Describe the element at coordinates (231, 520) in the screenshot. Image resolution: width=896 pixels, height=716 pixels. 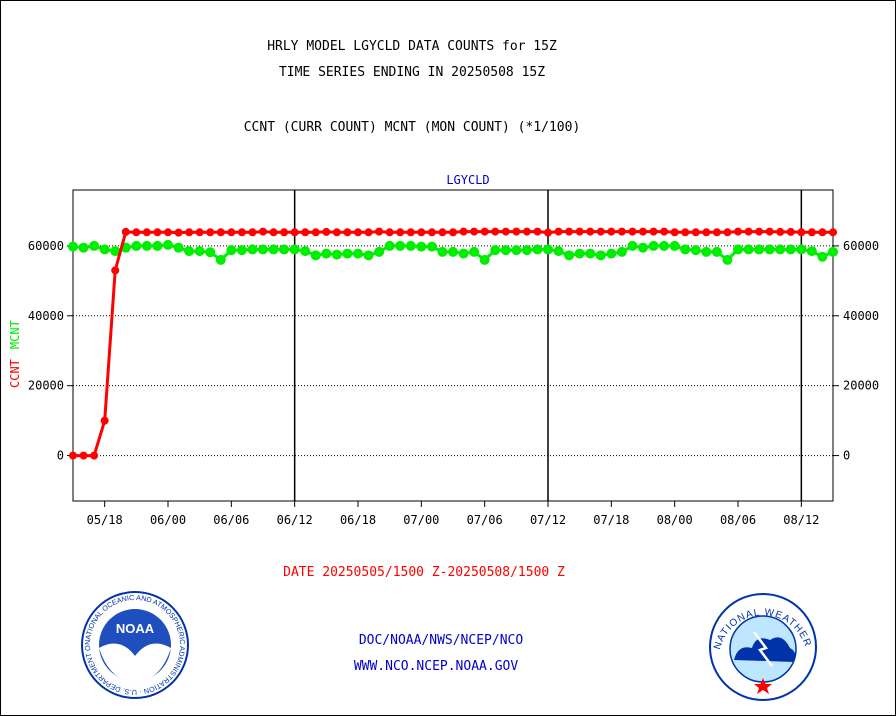
I see `x-tick-label: 06/06` at that location.